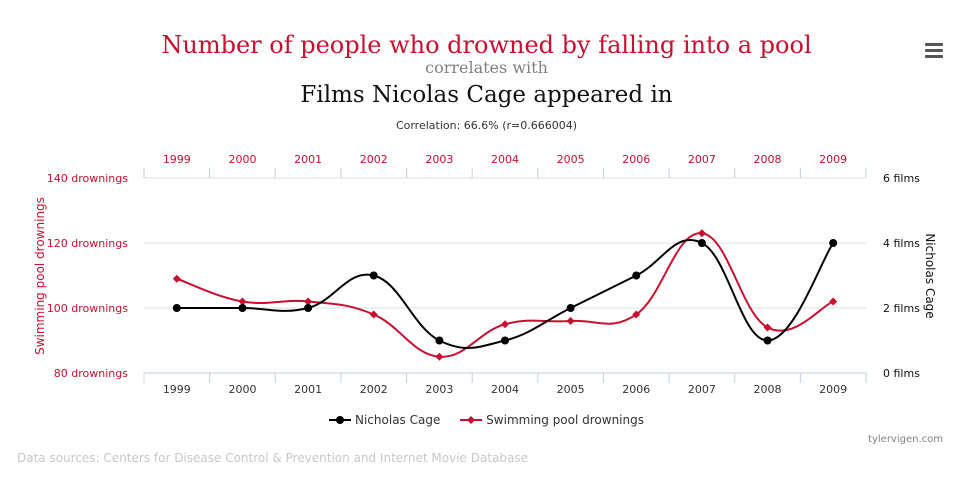 The width and height of the screenshot is (973, 494). I want to click on x-tick-label: 2006, so click(636, 389).